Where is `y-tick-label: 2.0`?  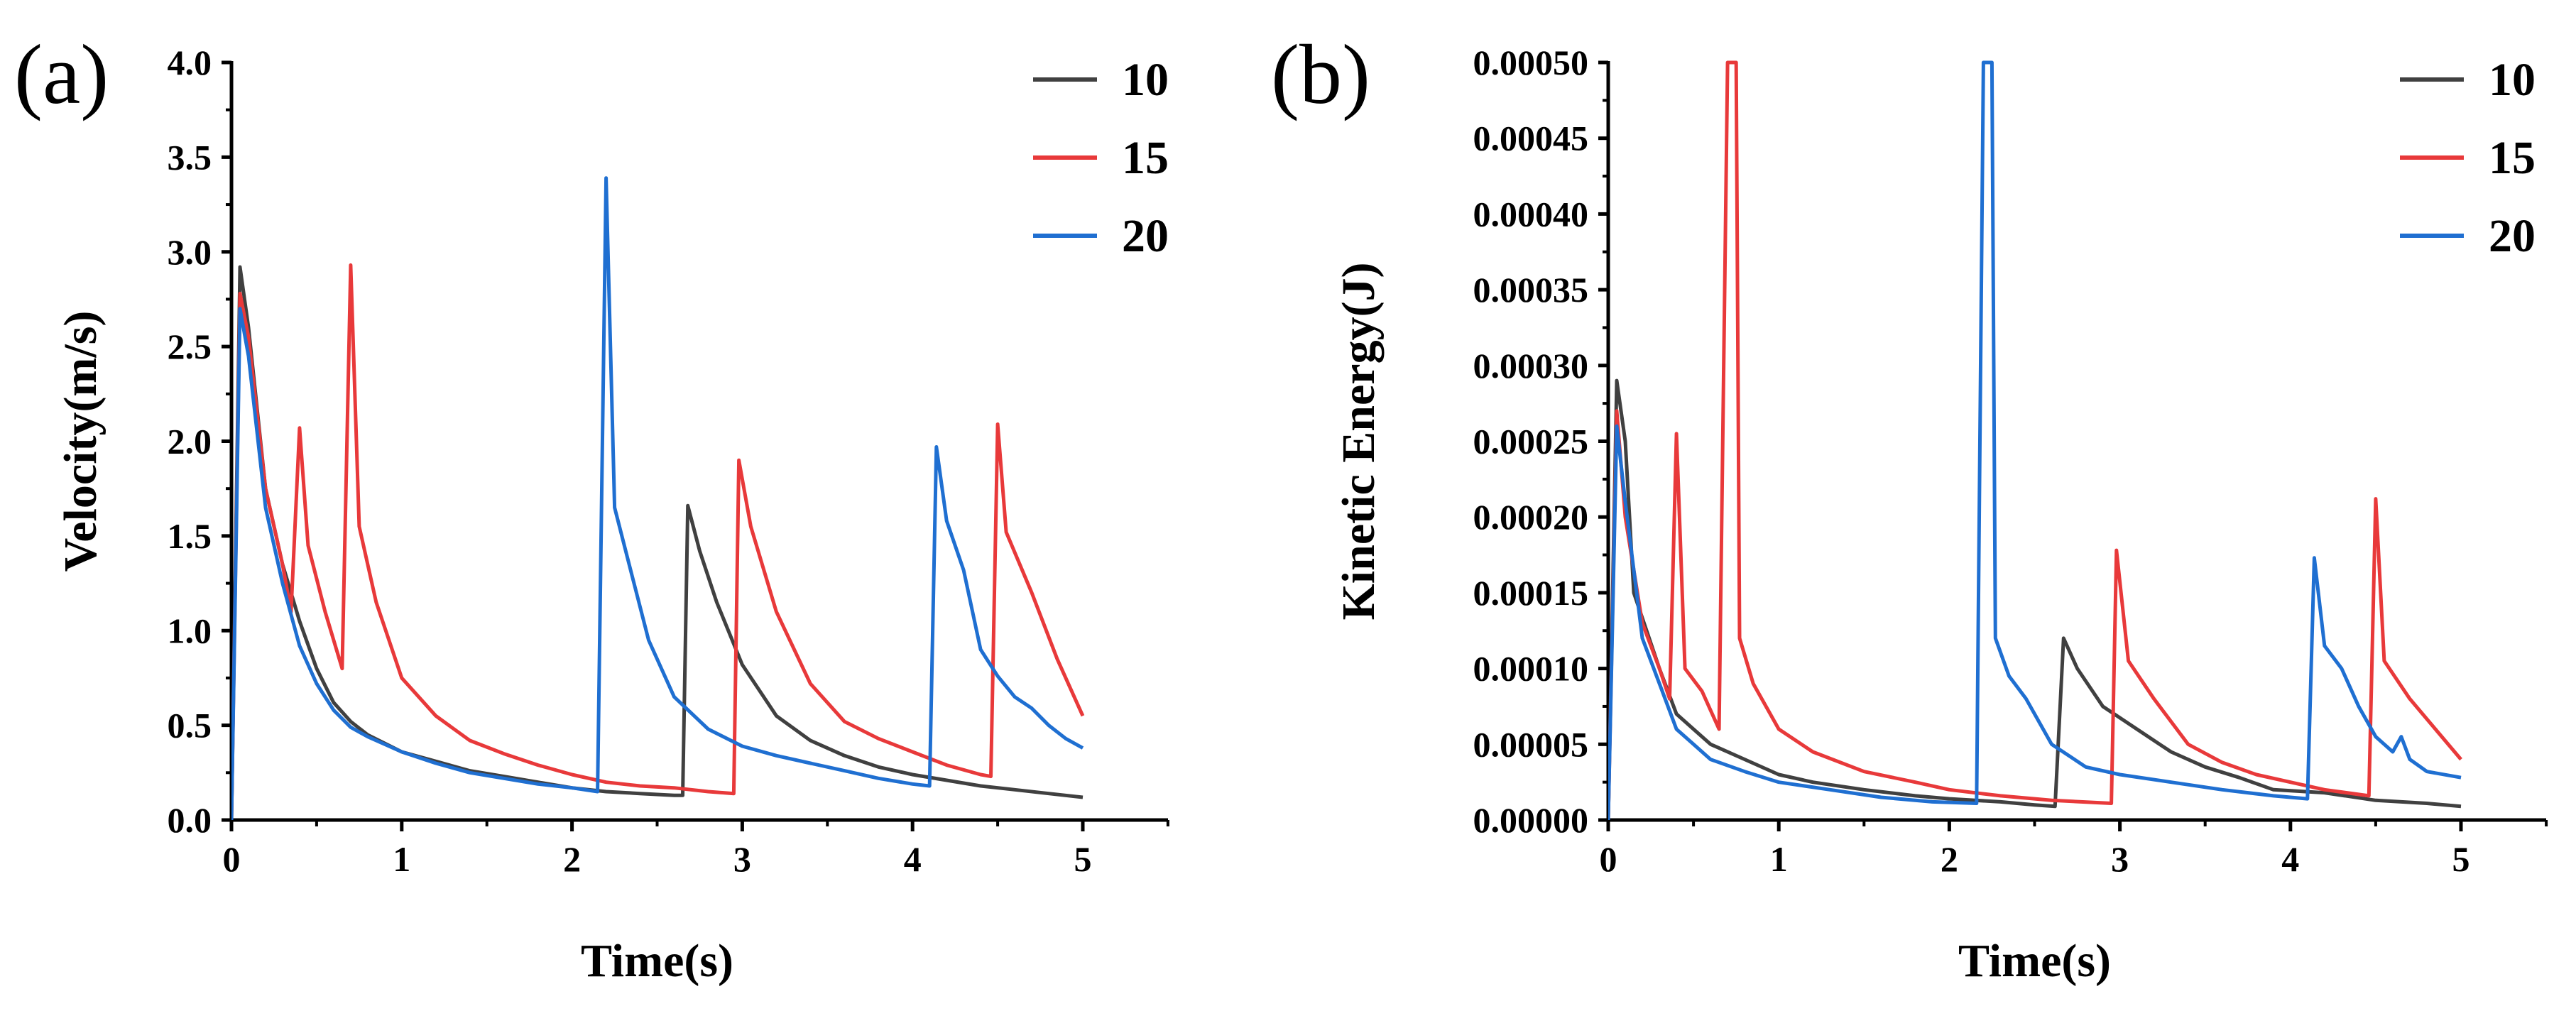 y-tick-label: 2.0 is located at coordinates (190, 441).